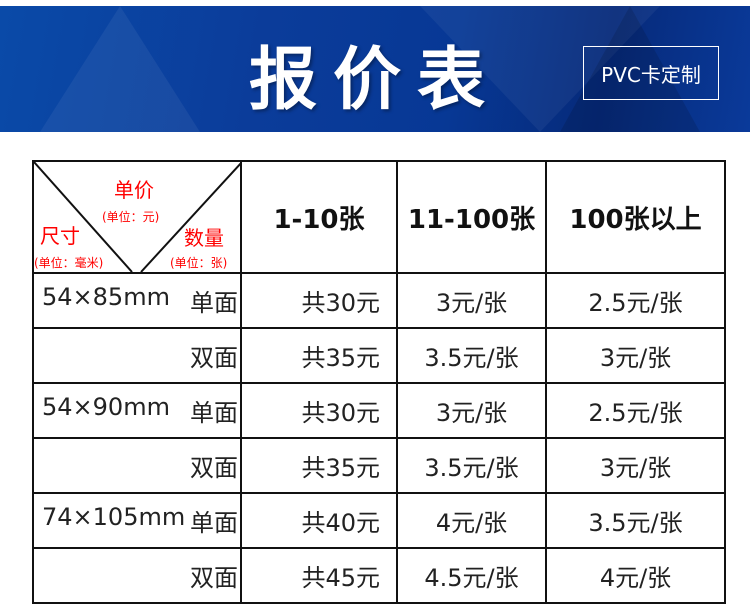 The width and height of the screenshot is (750, 610). What do you see at coordinates (106, 297) in the screenshot?
I see `size-value: 54×85mm` at bounding box center [106, 297].